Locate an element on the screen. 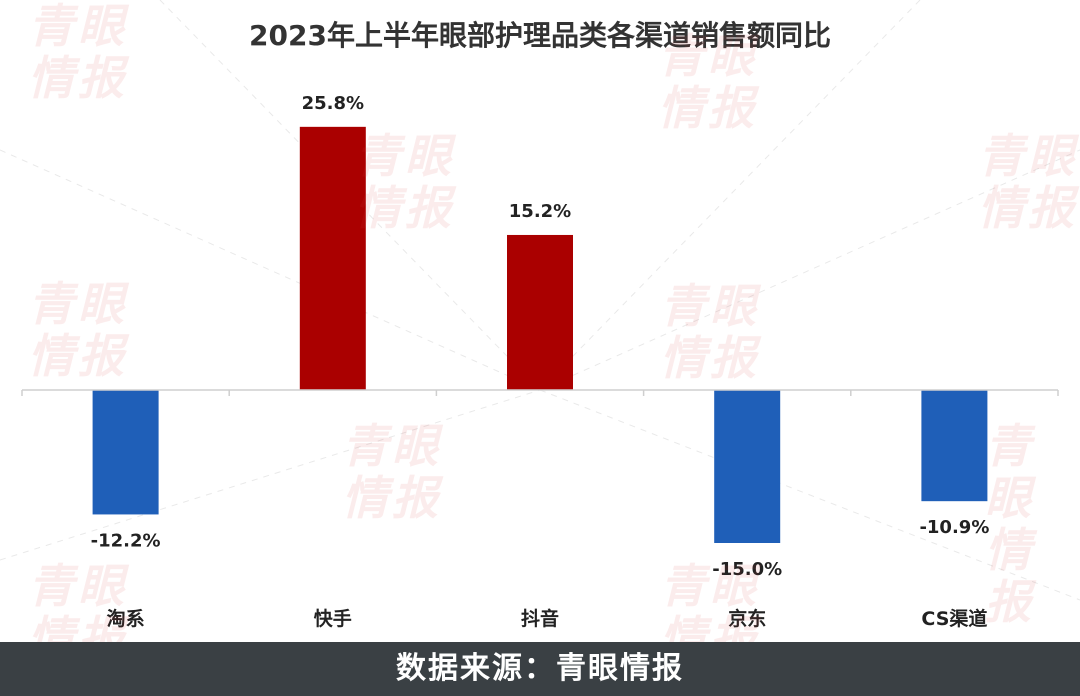 This screenshot has width=1080, height=696. category-label-1: 快手 is located at coordinates (333, 618).